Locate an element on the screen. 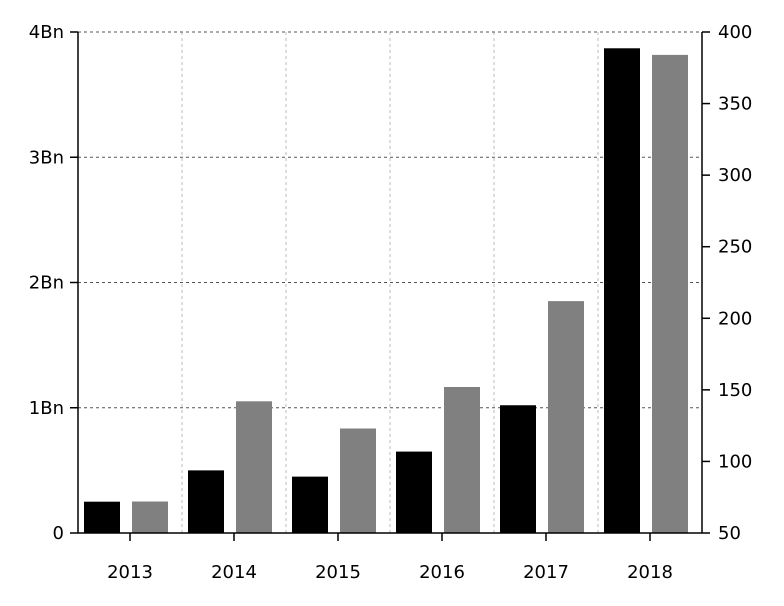  x-tick-label: 2016 is located at coordinates (442, 572).